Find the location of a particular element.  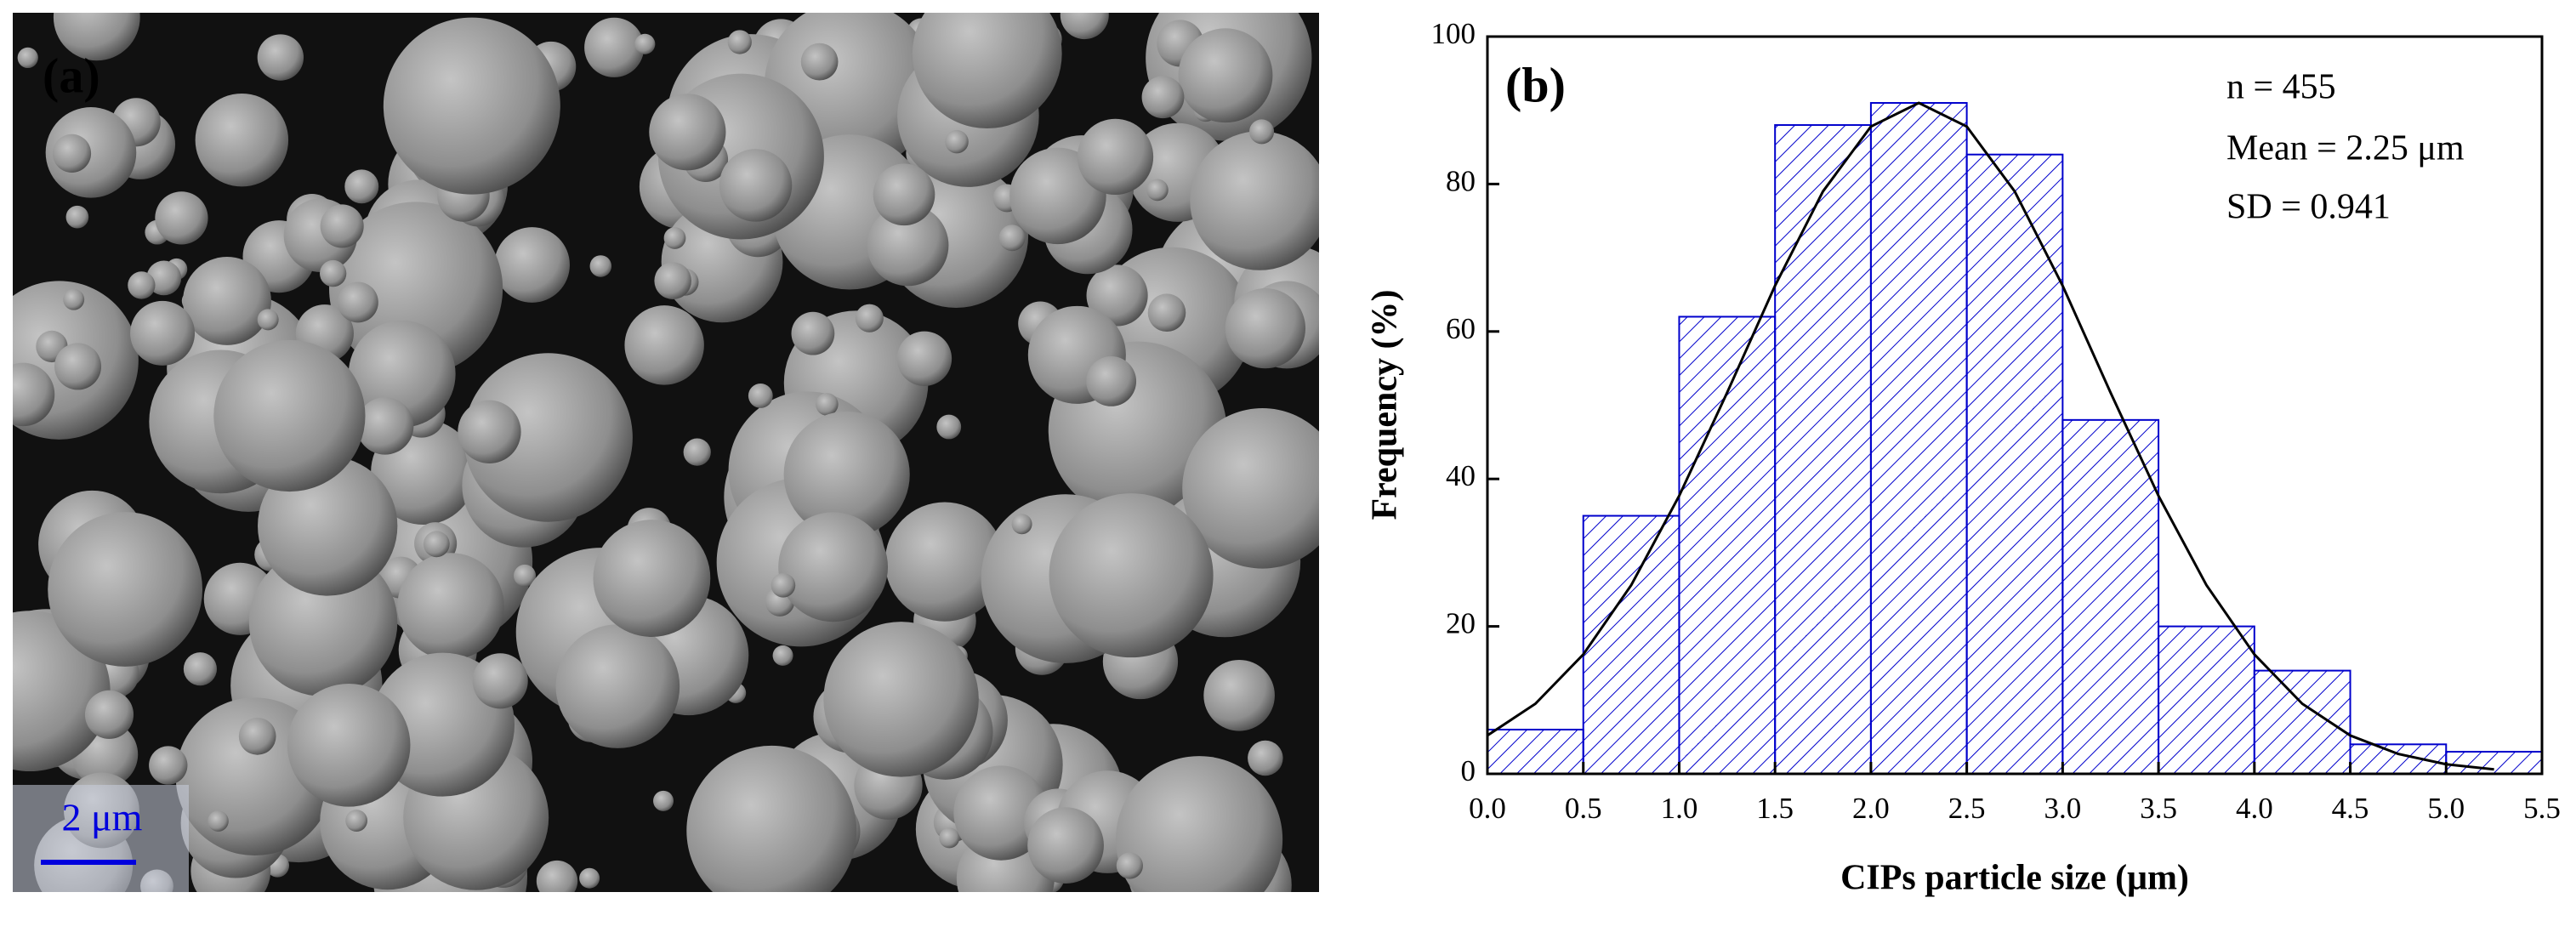

y-tick-label: 60 is located at coordinates (1461, 328).